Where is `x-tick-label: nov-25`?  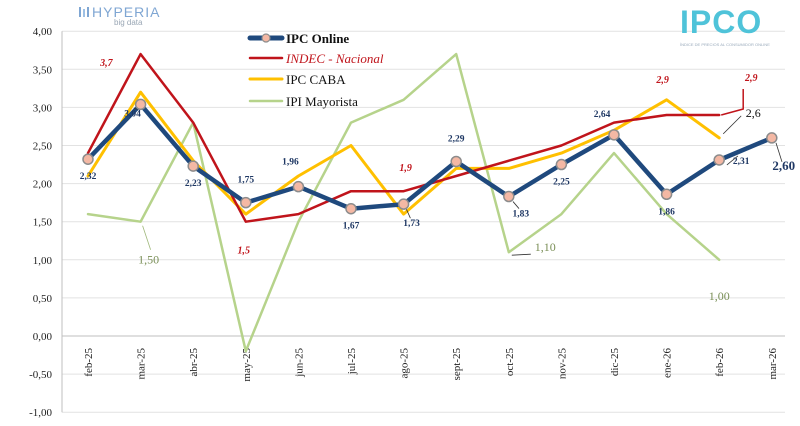
x-tick-label: nov-25 is located at coordinates (562, 364).